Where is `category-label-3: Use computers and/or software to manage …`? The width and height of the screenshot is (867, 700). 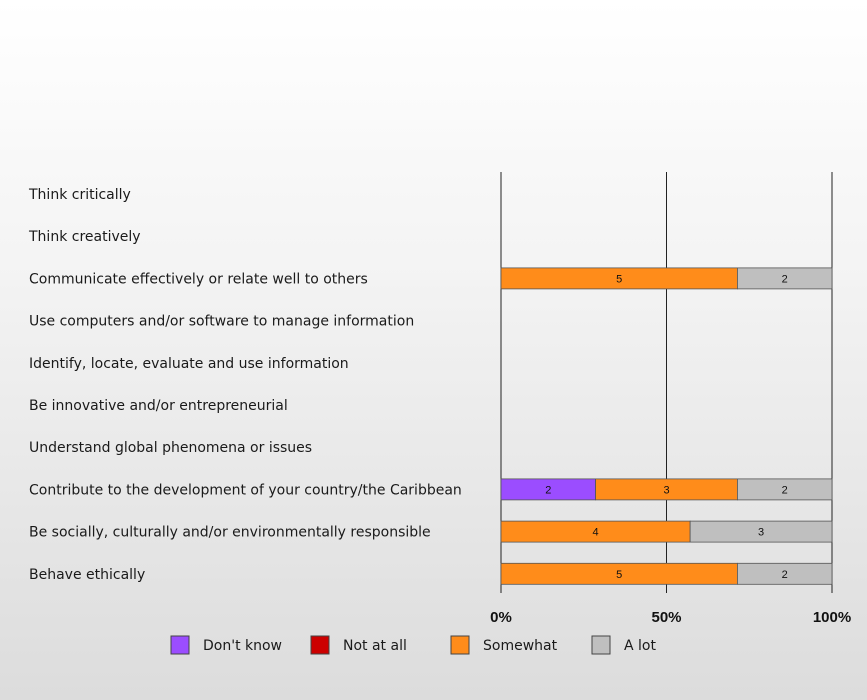
category-label-3: Use computers and/or software to manage … is located at coordinates (221, 322).